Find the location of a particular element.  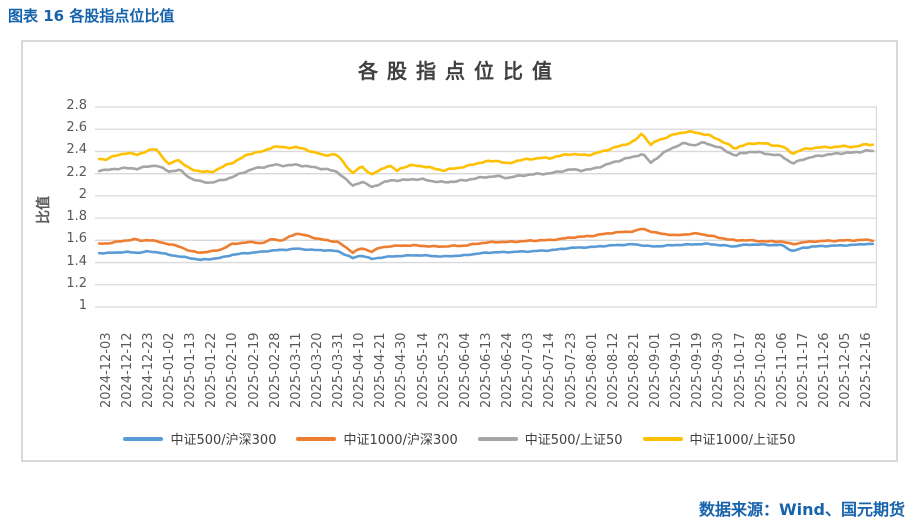

x-tick-label: 2025-09-30 is located at coordinates (719, 370).